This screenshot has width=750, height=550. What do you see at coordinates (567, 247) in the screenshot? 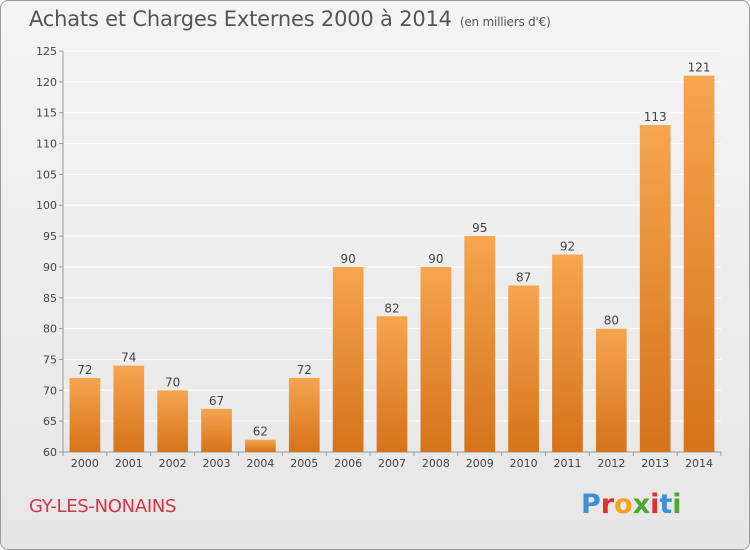
I see `data-label-2011: 92` at bounding box center [567, 247].